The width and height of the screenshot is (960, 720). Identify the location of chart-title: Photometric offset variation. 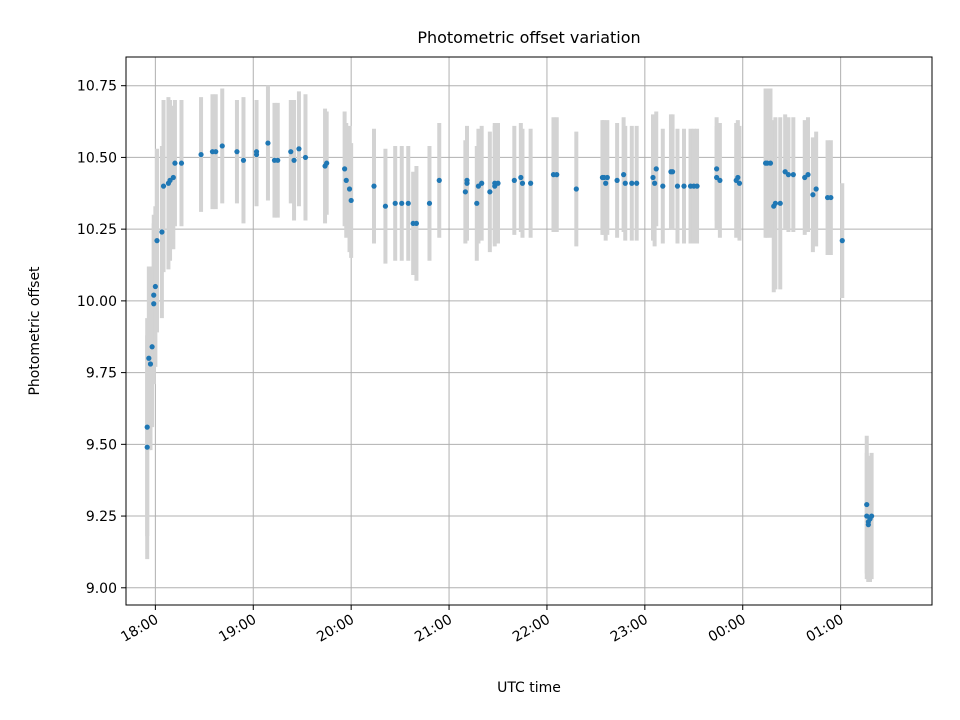
(528, 37).